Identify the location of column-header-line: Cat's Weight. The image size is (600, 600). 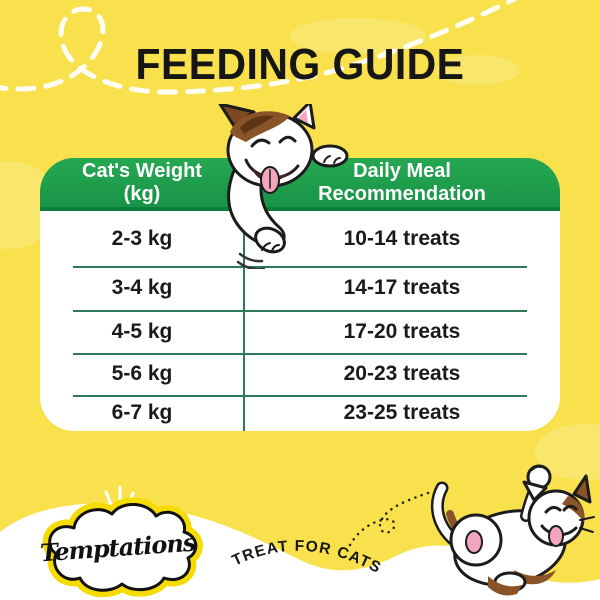
(142, 171).